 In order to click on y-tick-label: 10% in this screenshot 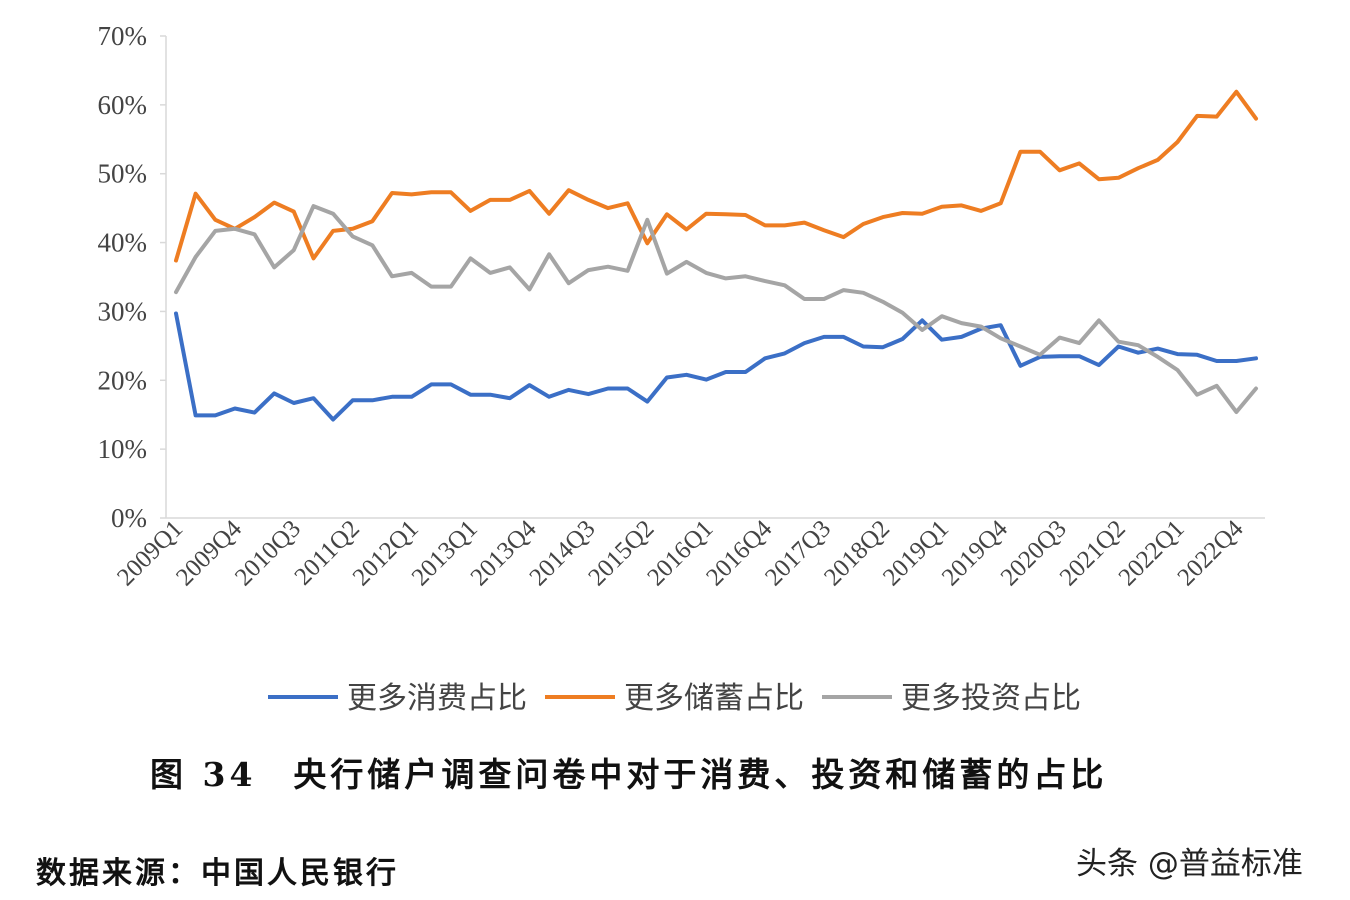, I will do `click(123, 449)`.